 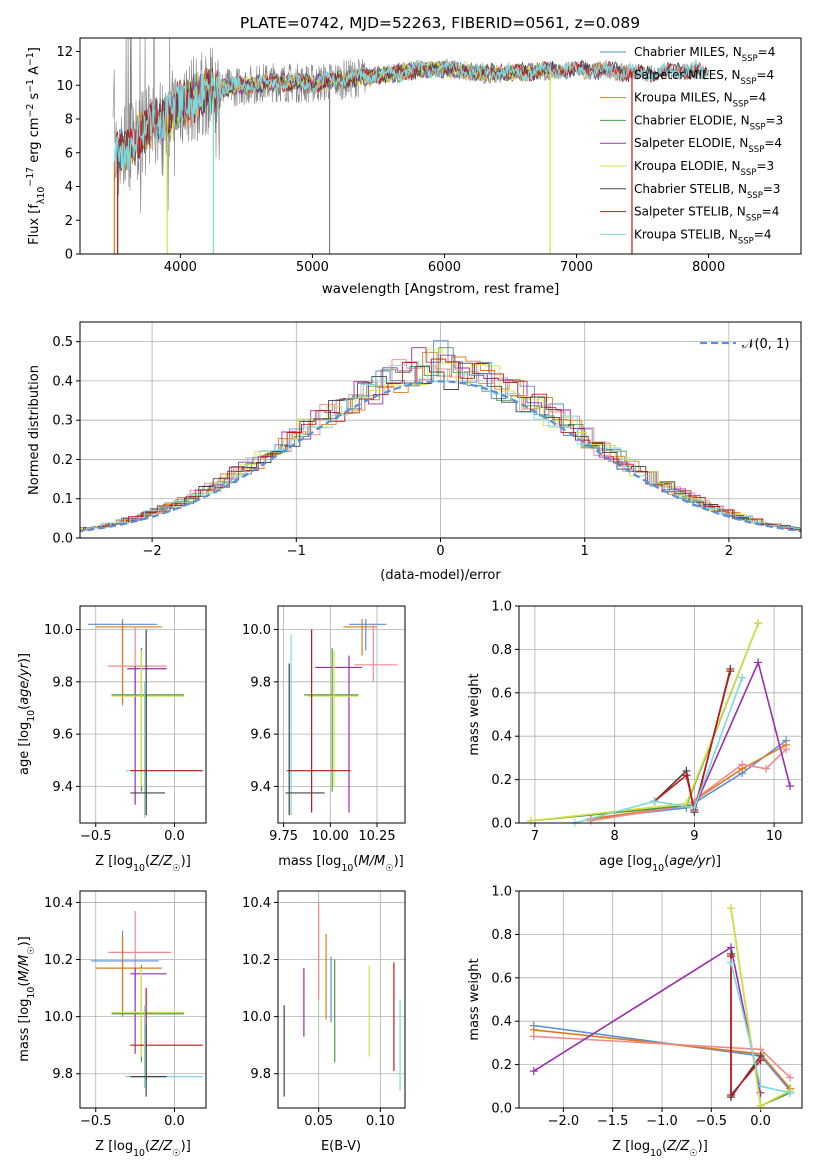 What do you see at coordinates (687, 166) in the screenshot?
I see `legend-name: Kroupa ELODIE, N` at bounding box center [687, 166].